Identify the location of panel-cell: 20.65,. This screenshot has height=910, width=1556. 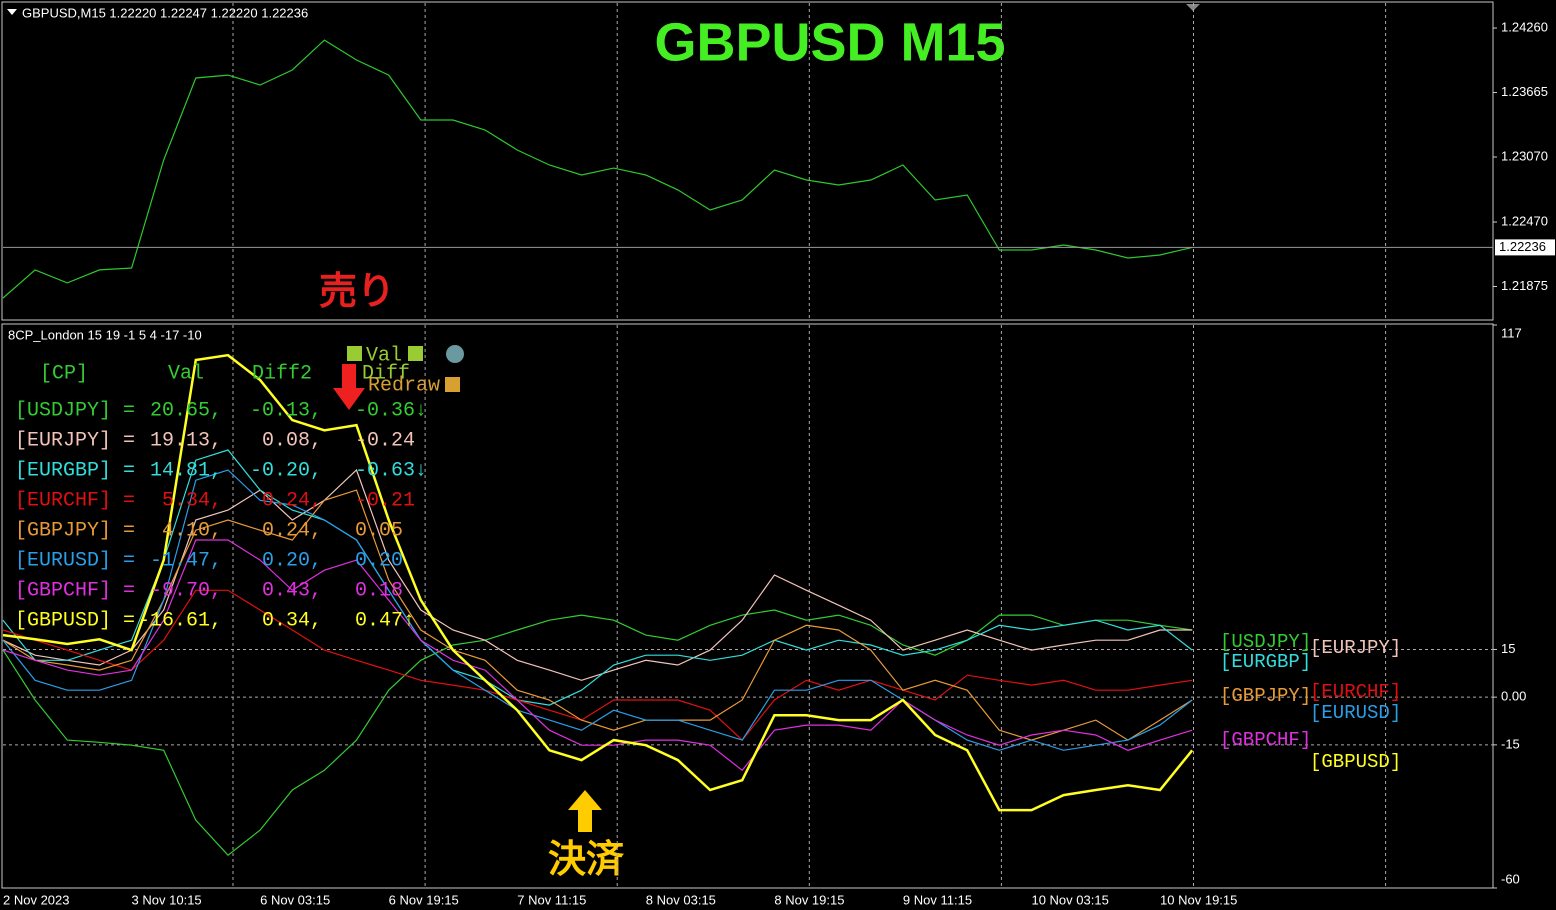
(186, 410).